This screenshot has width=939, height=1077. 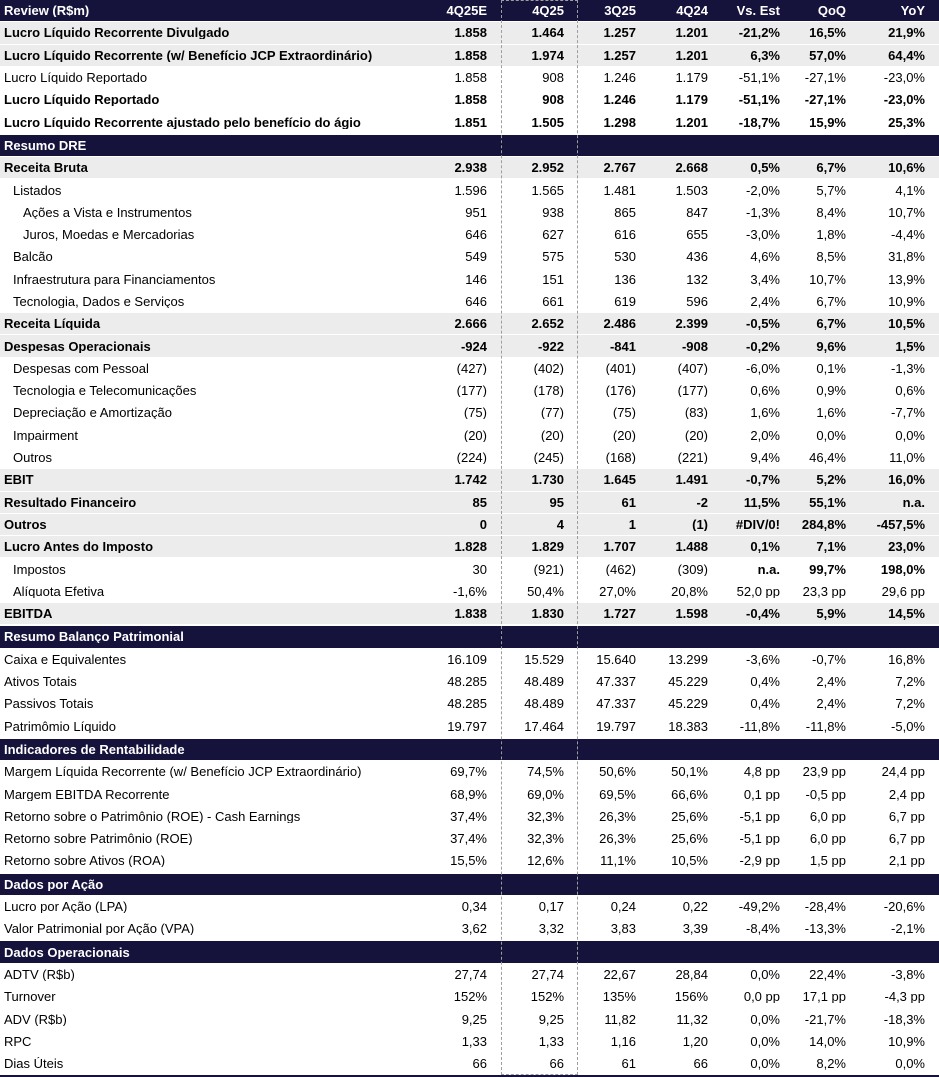 What do you see at coordinates (624, 413) in the screenshot?
I see `value-cell: (75)` at bounding box center [624, 413].